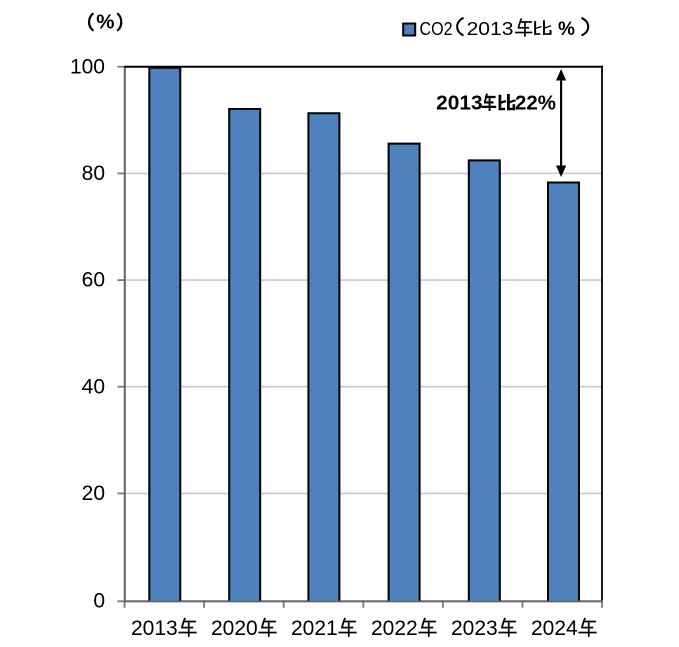 The image size is (679, 647). Describe the element at coordinates (554, 628) in the screenshot. I see `svg-text: 2024` at that location.